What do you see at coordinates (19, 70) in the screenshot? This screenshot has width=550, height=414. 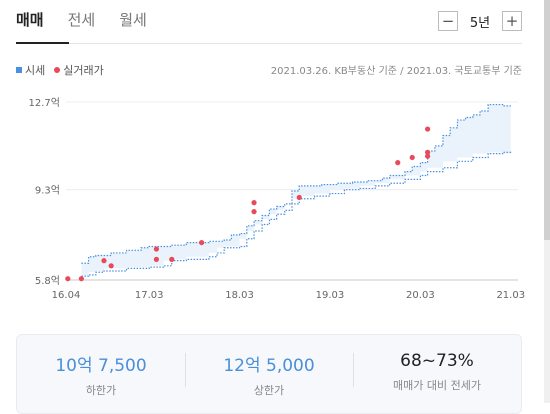 I see `market-price-legend-icon` at bounding box center [19, 70].